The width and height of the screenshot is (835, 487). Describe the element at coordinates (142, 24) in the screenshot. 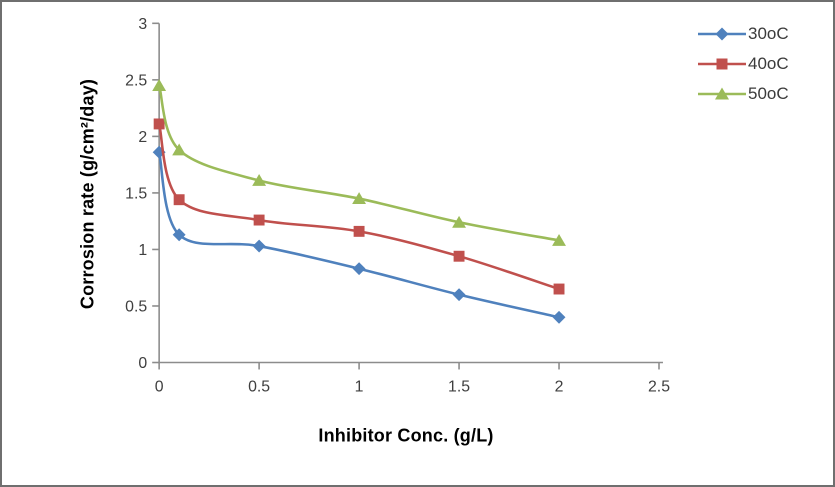

I see `y-tick-label: 3` at that location.